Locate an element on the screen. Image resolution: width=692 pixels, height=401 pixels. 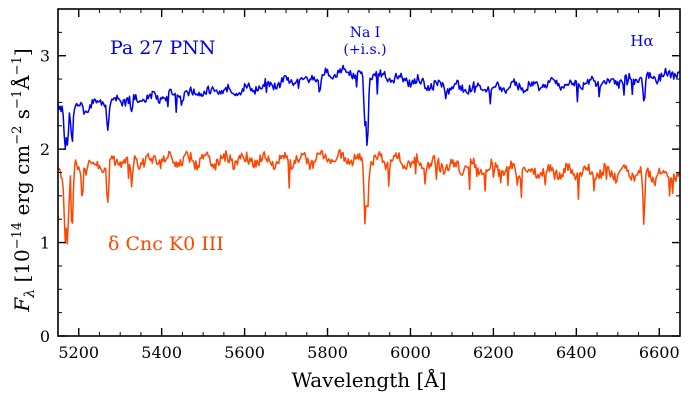
y-tick-label: 0 is located at coordinates (45, 336).